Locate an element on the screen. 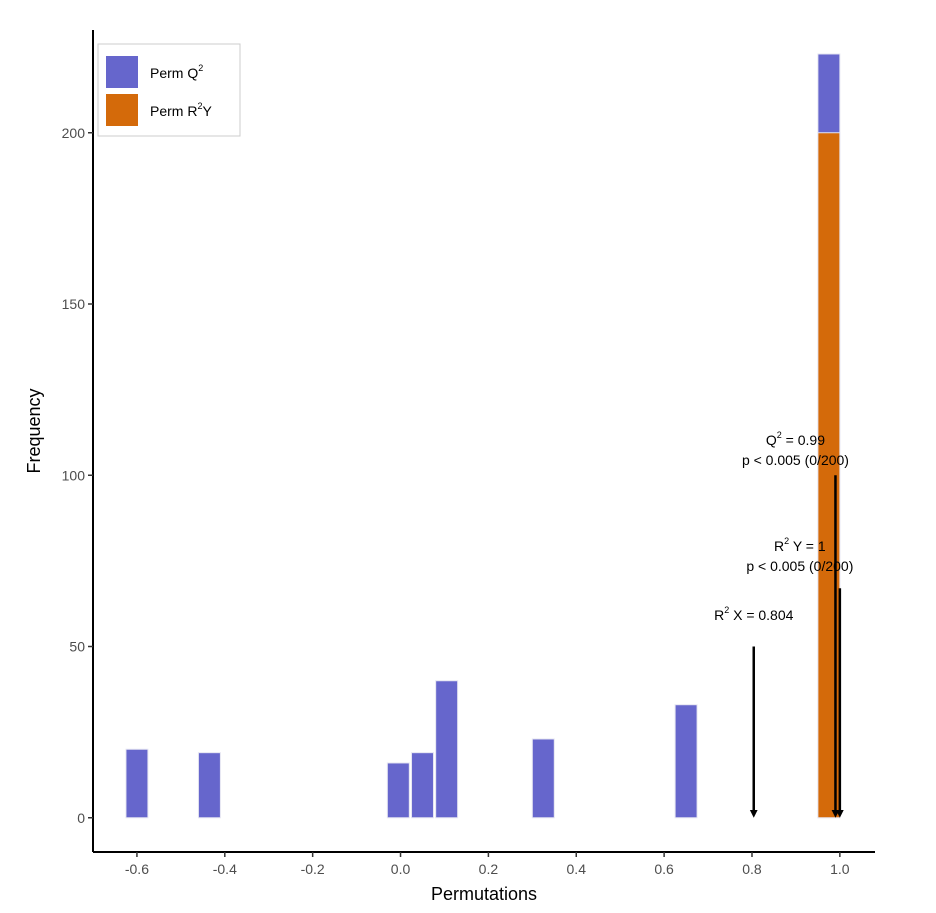 The width and height of the screenshot is (936, 913). y-tick-label: 200 is located at coordinates (74, 133).